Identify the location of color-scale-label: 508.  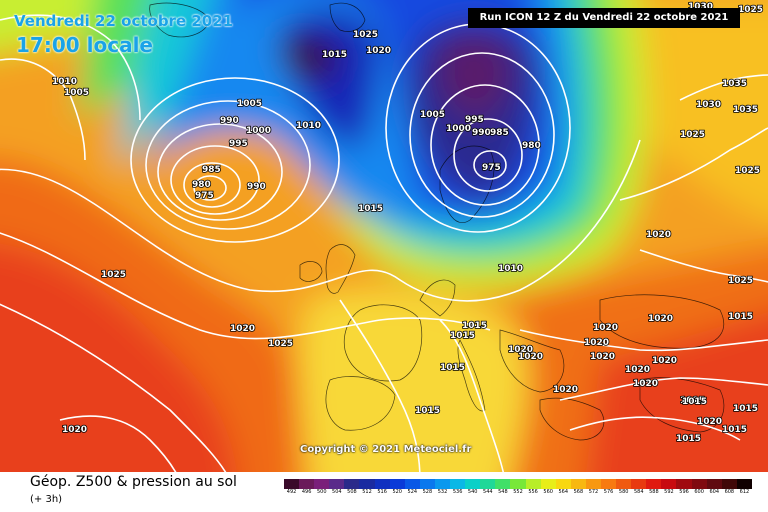
(352, 492).